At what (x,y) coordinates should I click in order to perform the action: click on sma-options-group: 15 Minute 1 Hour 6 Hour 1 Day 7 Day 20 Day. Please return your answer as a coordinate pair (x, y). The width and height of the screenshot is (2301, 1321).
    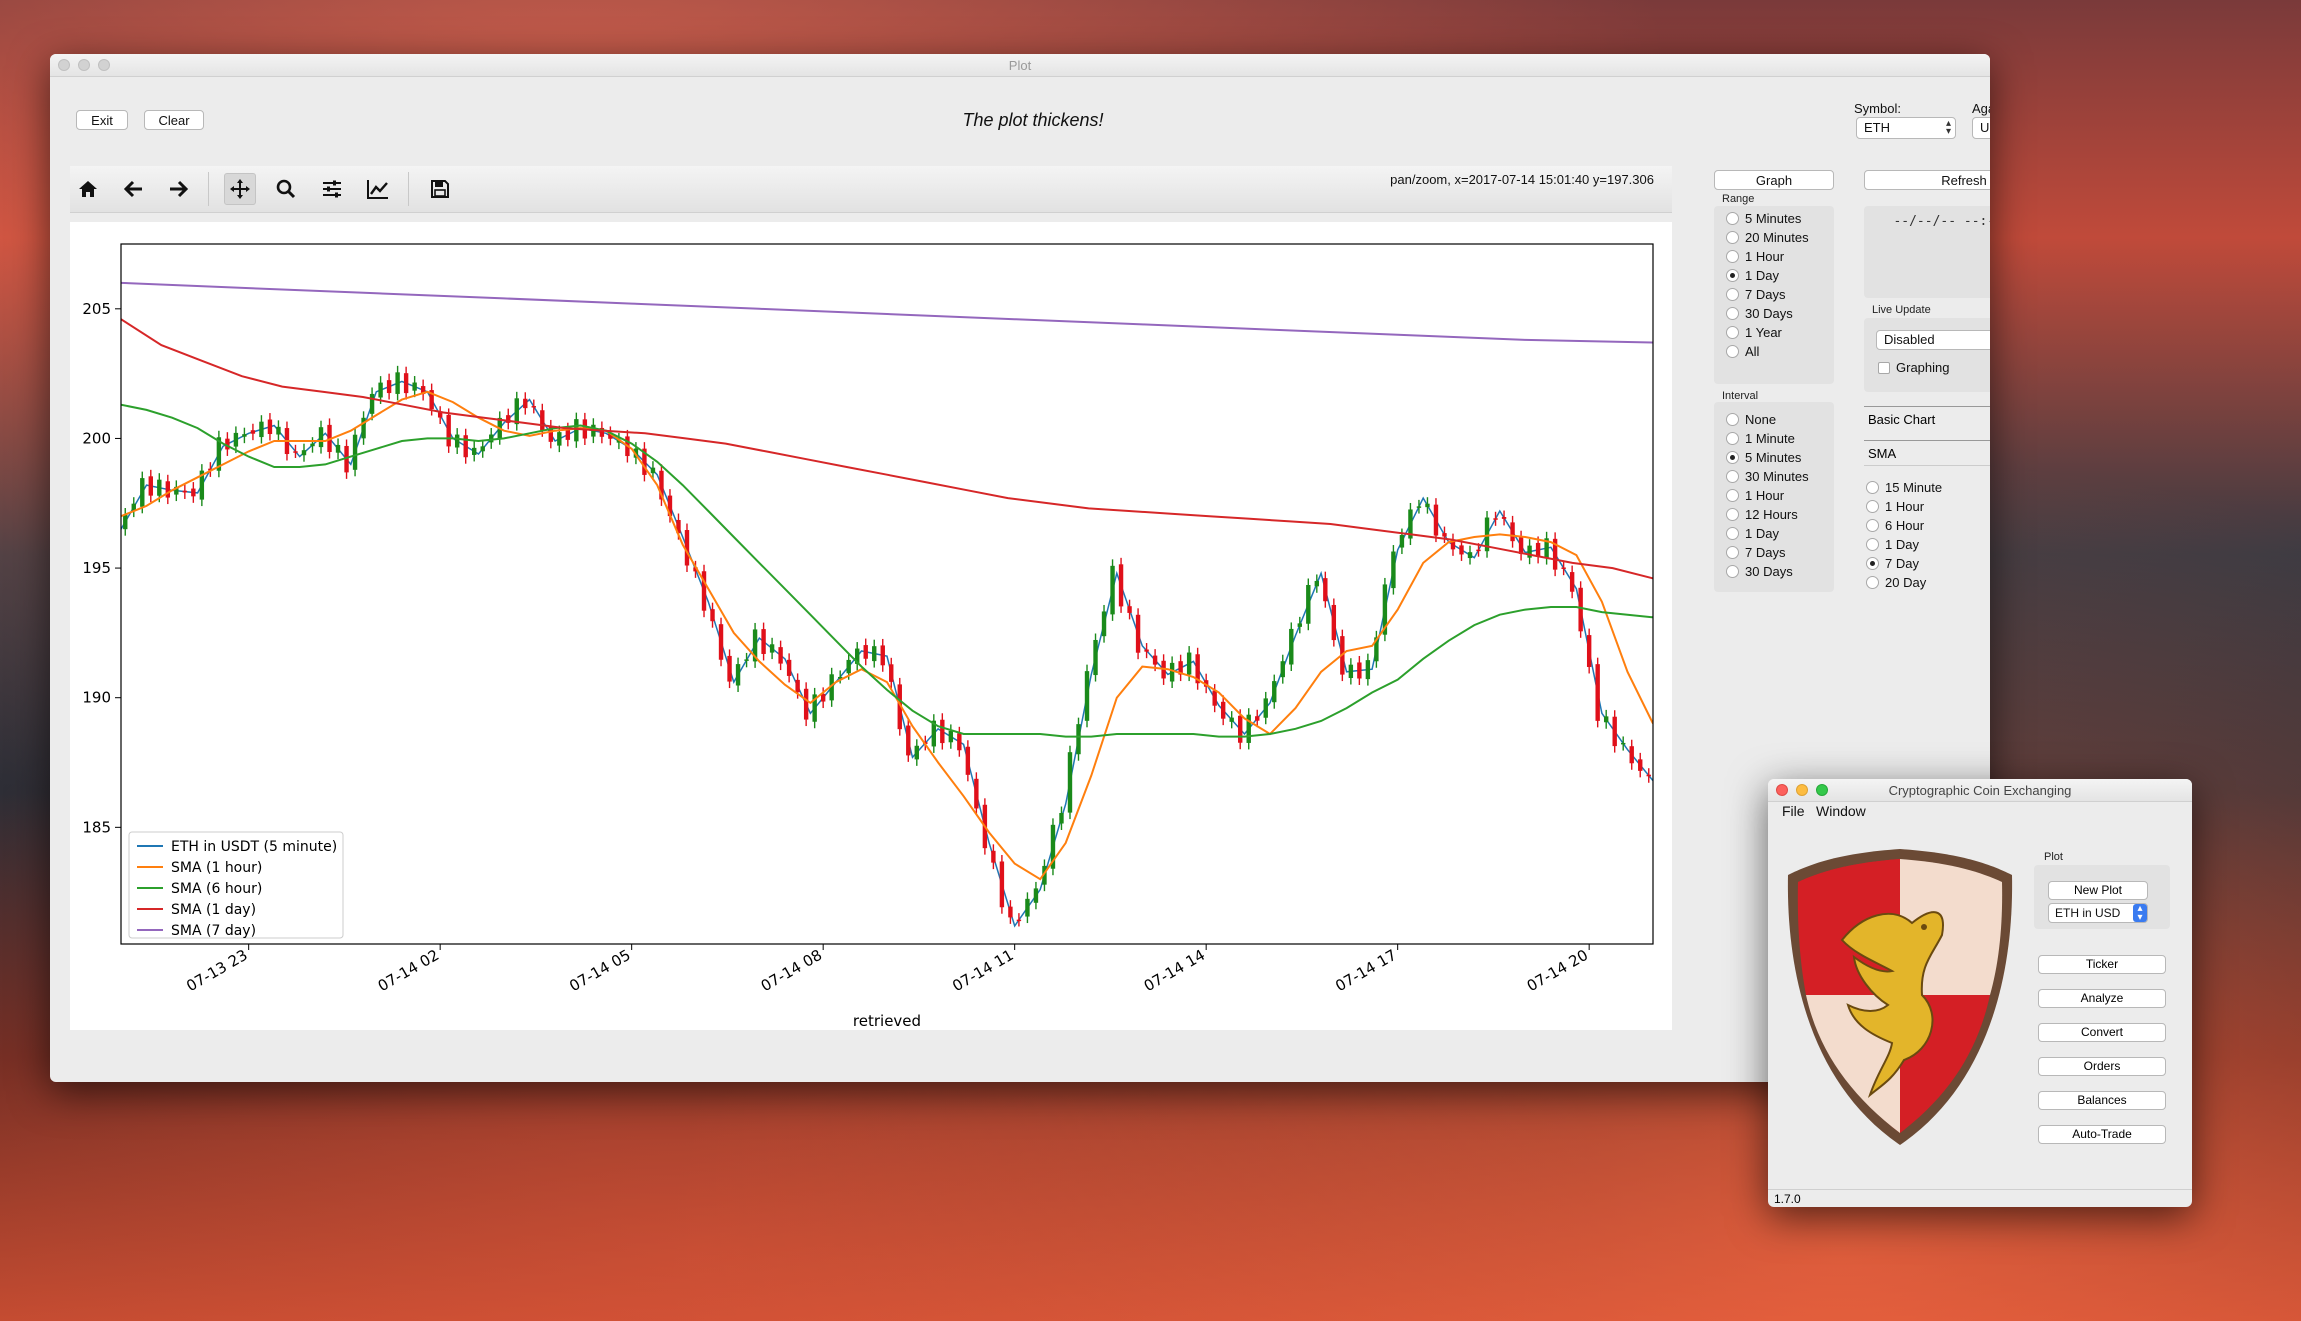
    Looking at the image, I should click on (1927, 532).